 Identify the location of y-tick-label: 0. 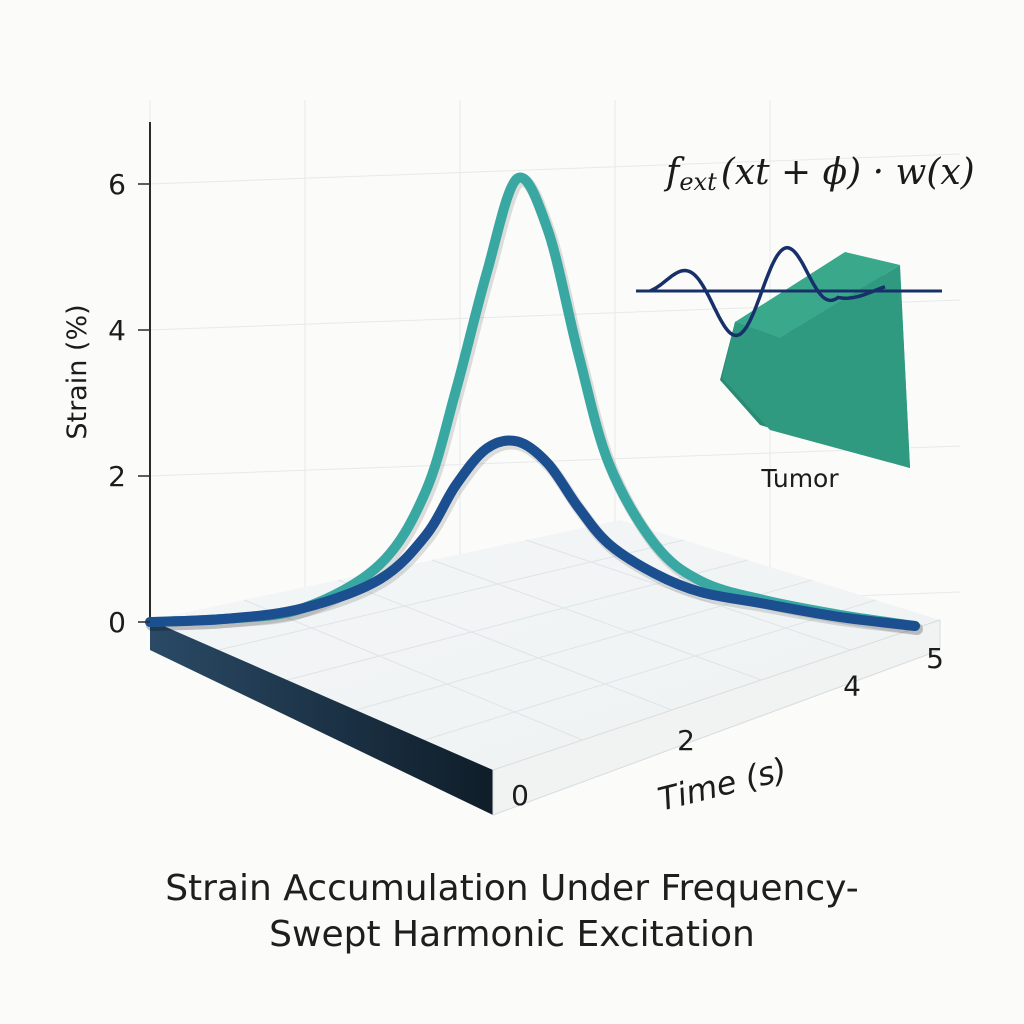
(117, 622).